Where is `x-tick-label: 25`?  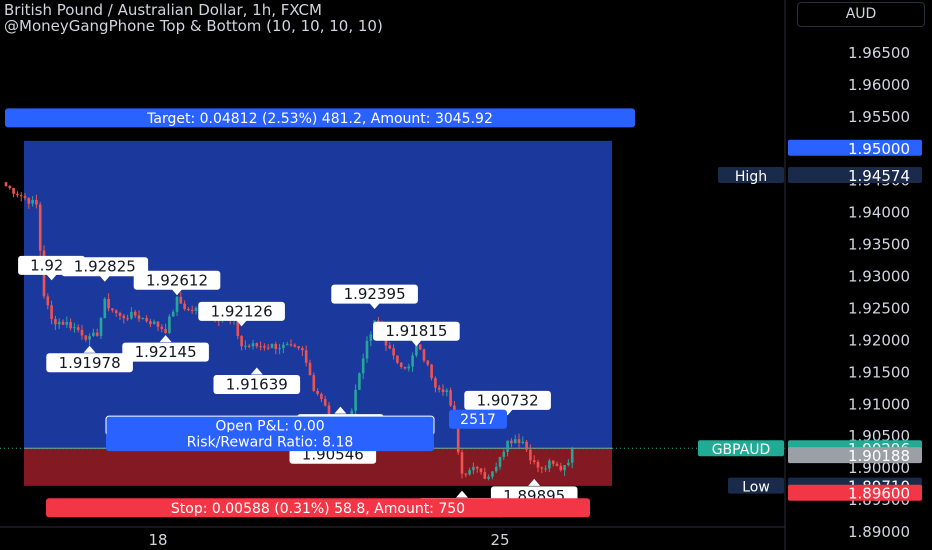 x-tick-label: 25 is located at coordinates (499, 540).